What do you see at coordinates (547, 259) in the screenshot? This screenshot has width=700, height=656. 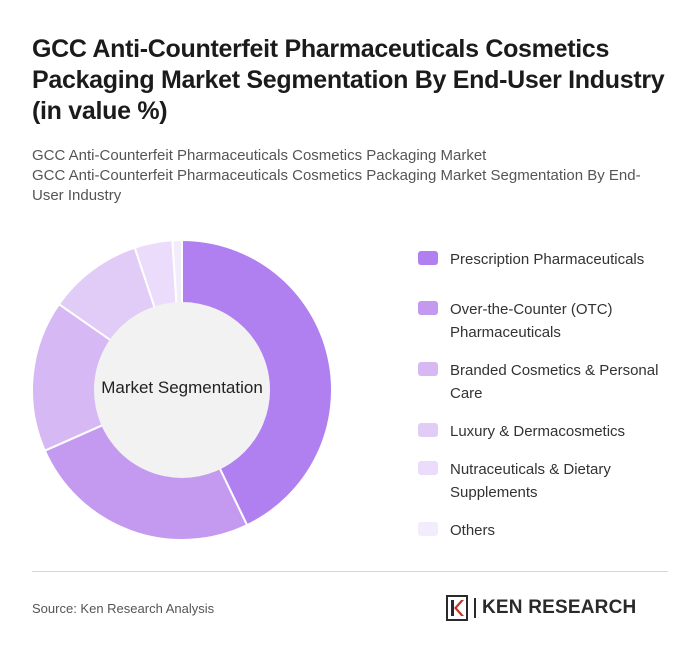 I see `legend-label: Prescription Pharmaceuticals` at bounding box center [547, 259].